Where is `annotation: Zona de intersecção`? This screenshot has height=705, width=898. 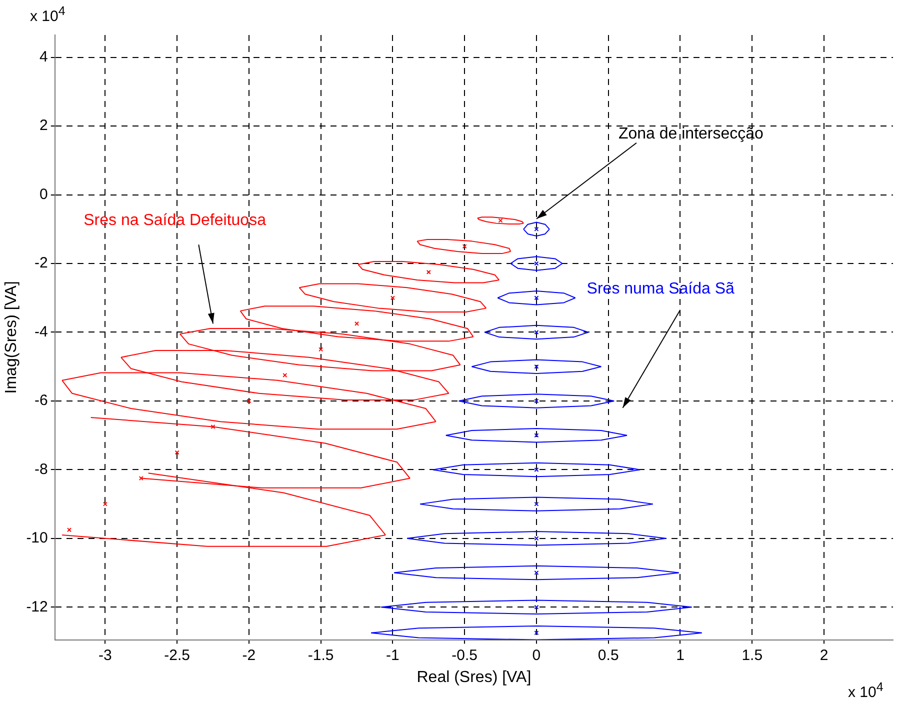 annotation: Zona de intersecção is located at coordinates (691, 133).